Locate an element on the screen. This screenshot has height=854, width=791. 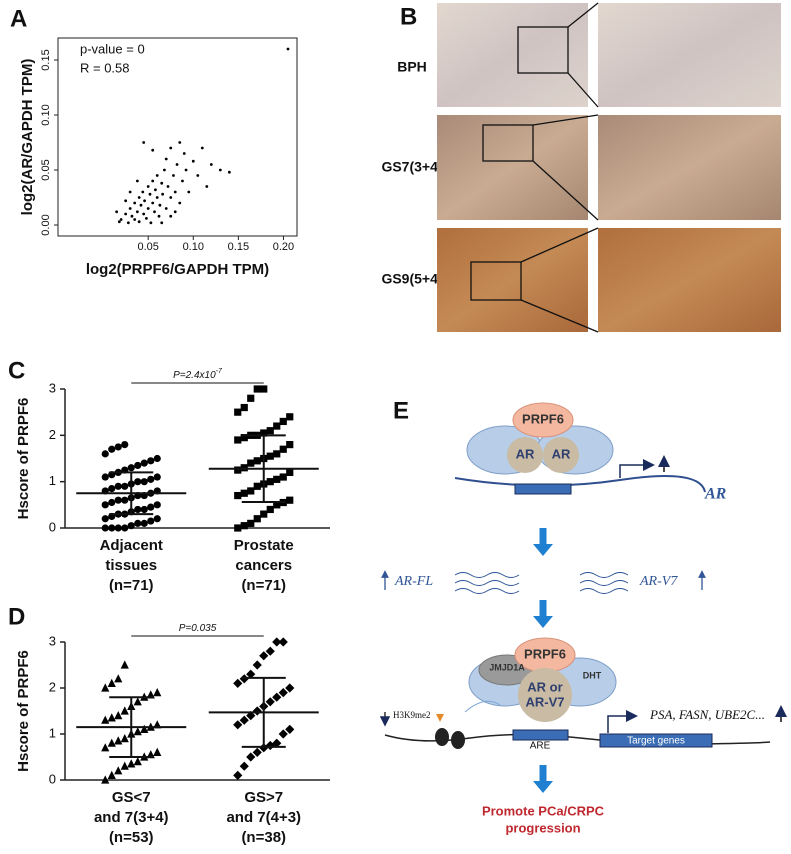
y-tick-label: 0.10 is located at coordinates (46, 114).